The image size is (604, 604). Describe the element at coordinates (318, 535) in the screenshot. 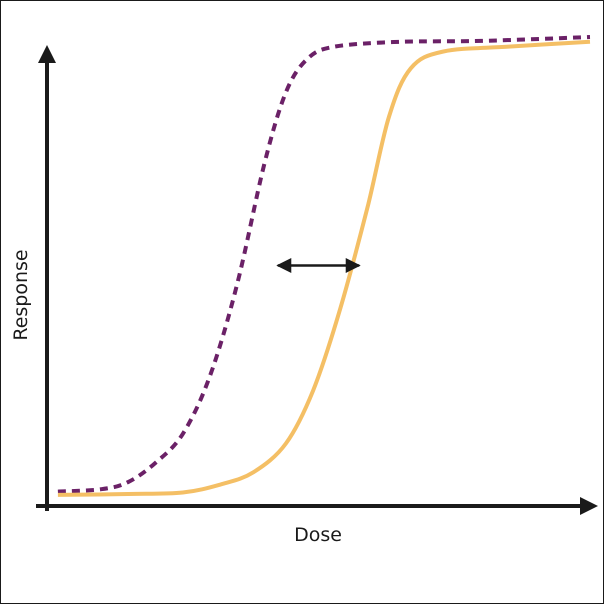

I see `x-axis-label: Dose` at that location.